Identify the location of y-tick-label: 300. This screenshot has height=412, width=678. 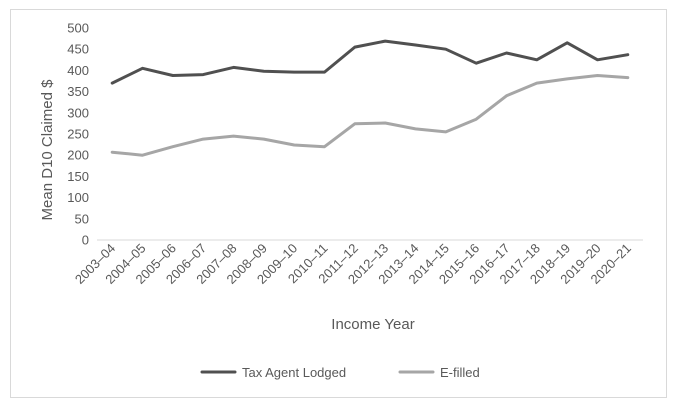
(78, 112).